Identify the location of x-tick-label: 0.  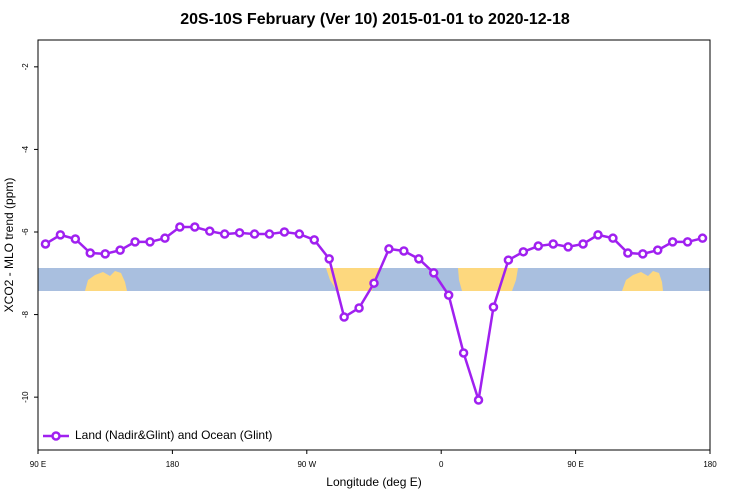
(441, 464).